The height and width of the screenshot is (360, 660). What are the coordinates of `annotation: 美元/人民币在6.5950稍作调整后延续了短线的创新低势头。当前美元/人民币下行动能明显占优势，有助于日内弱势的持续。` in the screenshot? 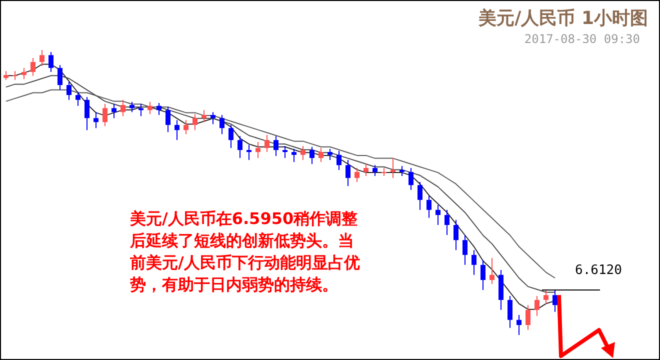 It's located at (245, 252).